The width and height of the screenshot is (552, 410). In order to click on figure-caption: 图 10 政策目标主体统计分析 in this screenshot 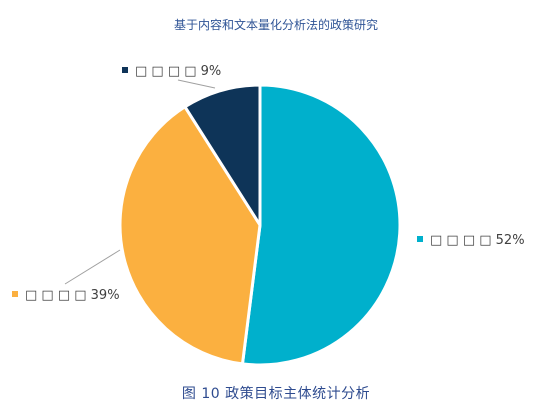, I will do `click(276, 394)`.